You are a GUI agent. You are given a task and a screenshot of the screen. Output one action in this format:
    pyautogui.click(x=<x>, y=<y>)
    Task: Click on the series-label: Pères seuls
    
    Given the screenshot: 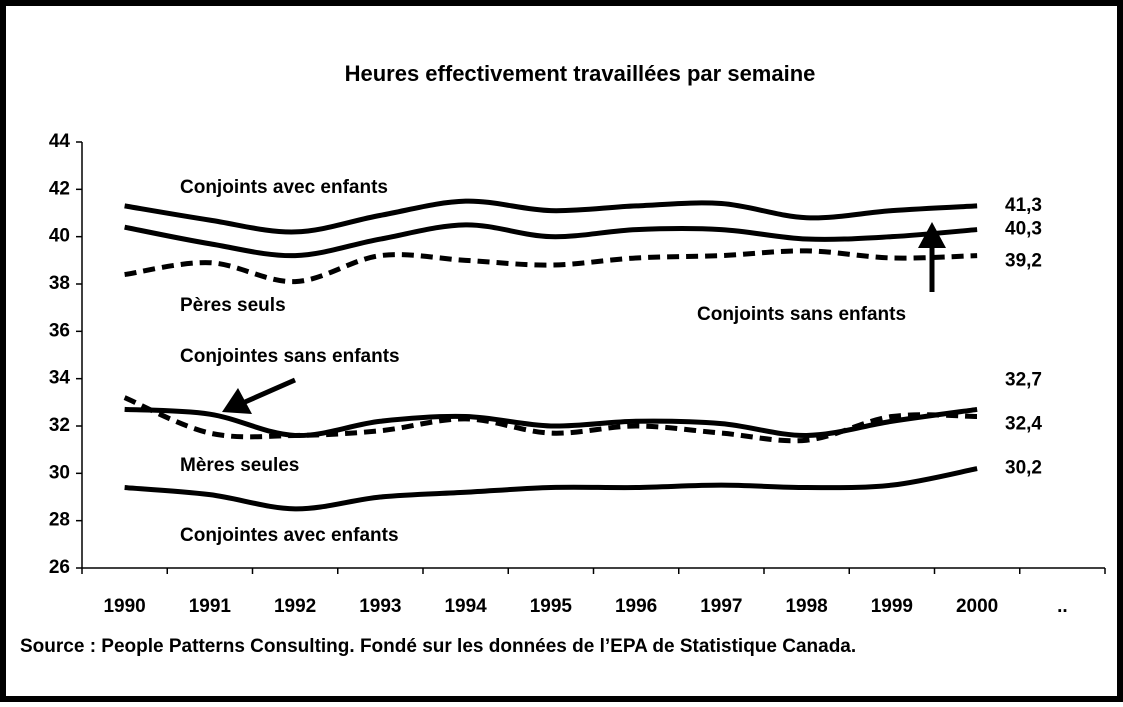 What is the action you would take?
    pyautogui.click(x=233, y=305)
    